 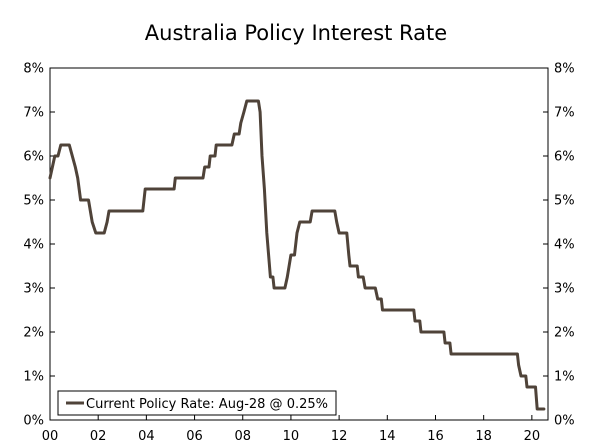 What do you see at coordinates (564, 245) in the screenshot?
I see `y-tick-label-right: 4%` at bounding box center [564, 245].